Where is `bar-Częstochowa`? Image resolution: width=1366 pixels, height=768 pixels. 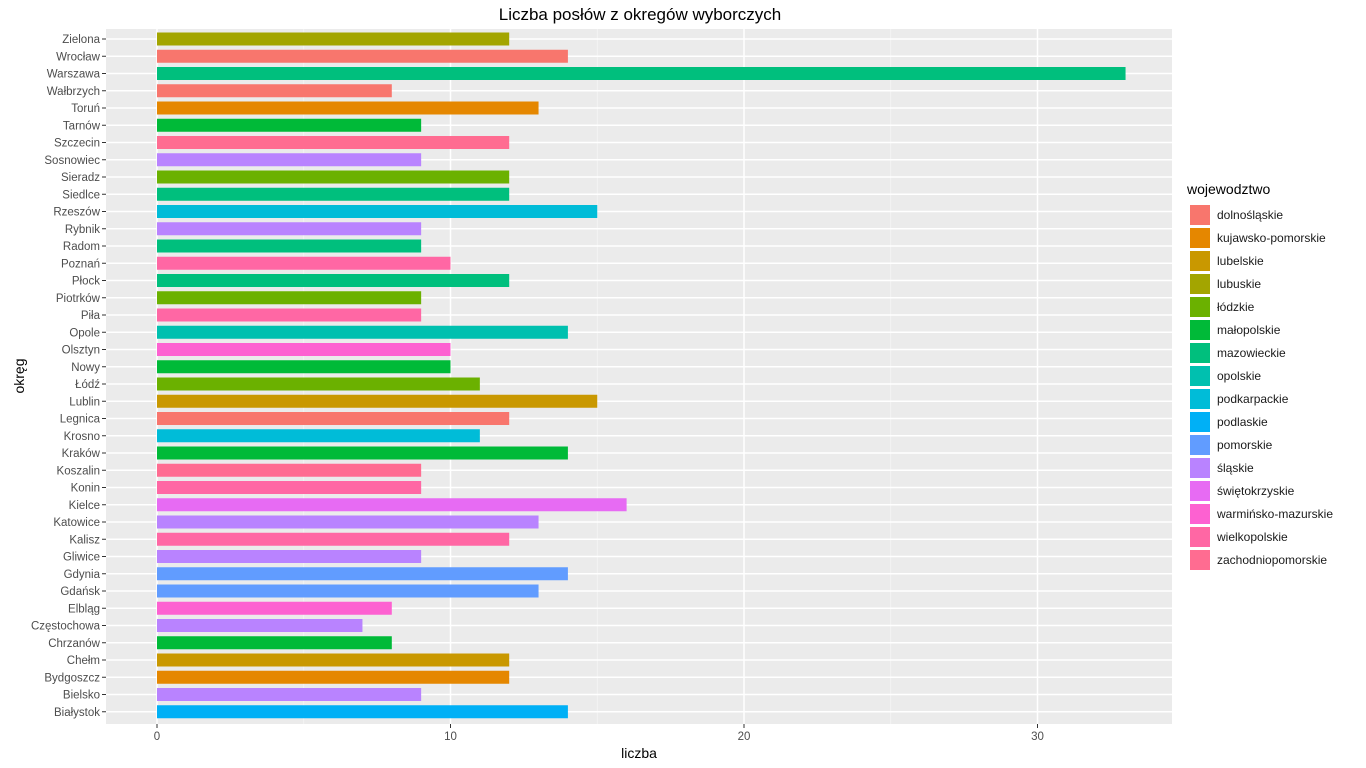 bar-Częstochowa is located at coordinates (260, 625).